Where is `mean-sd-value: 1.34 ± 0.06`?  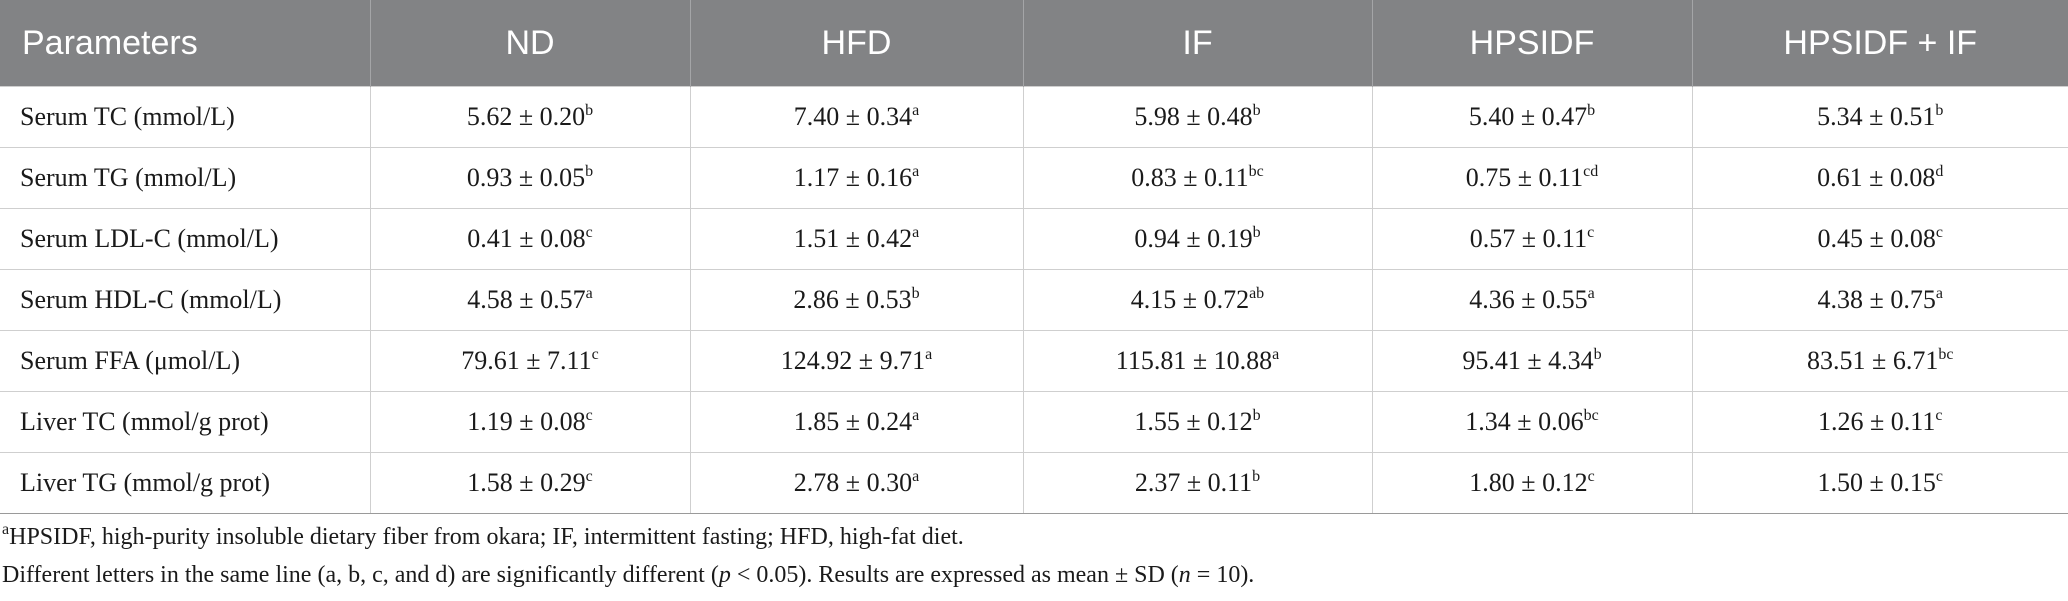
mean-sd-value: 1.34 ± 0.06 is located at coordinates (1524, 421).